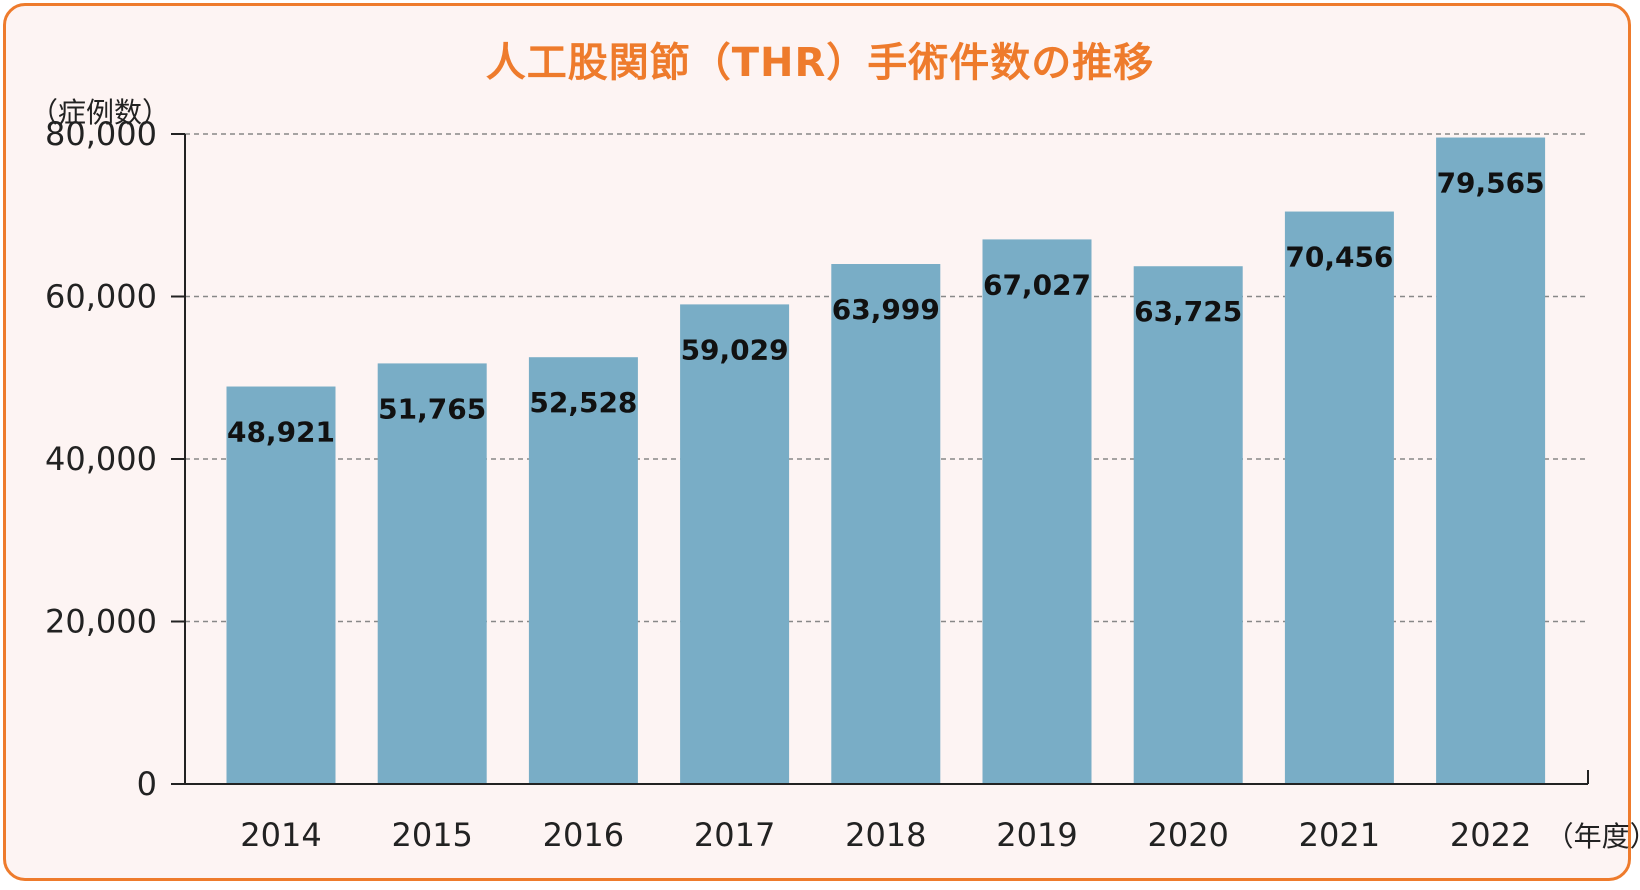 Image resolution: width=1640 pixels, height=890 pixels. I want to click on bar-2018, so click(886, 524).